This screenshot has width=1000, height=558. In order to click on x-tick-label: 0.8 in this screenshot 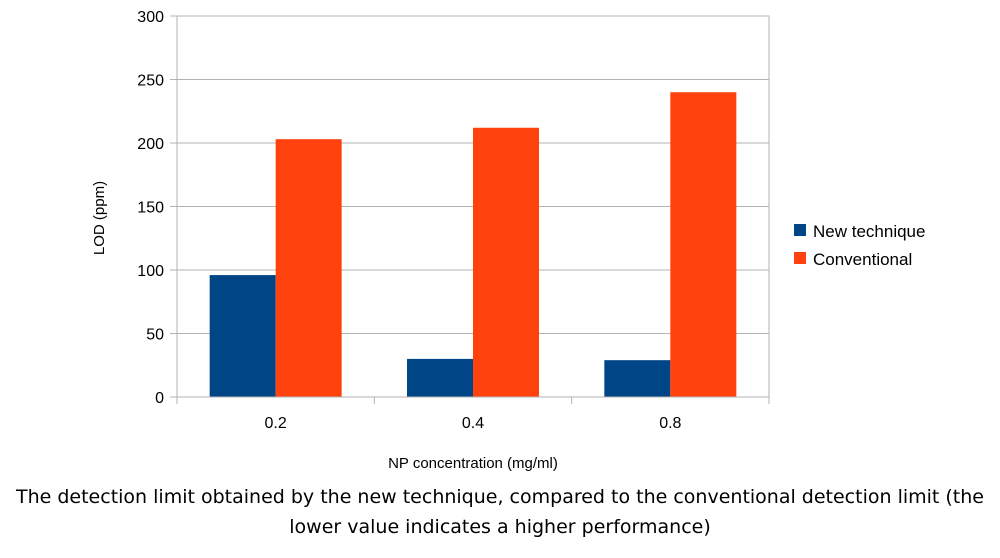, I will do `click(670, 423)`.